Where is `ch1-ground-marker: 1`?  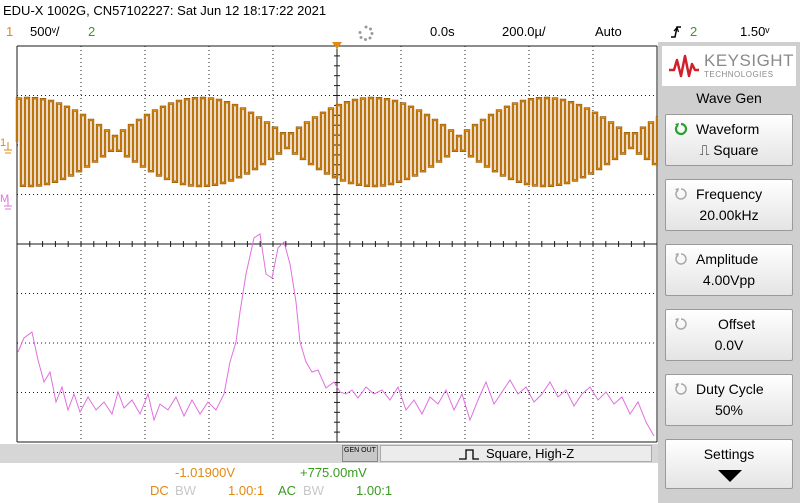
ch1-ground-marker: 1 is located at coordinates (3, 143).